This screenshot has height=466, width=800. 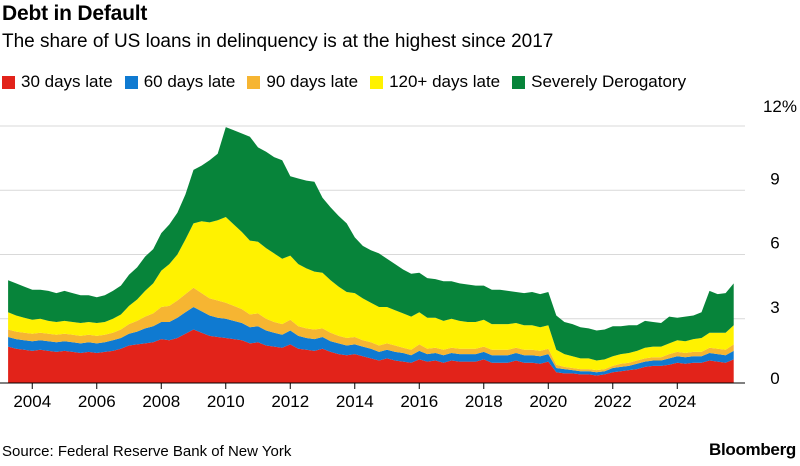 I want to click on x-tick-label-2018: 2018, so click(x=484, y=401).